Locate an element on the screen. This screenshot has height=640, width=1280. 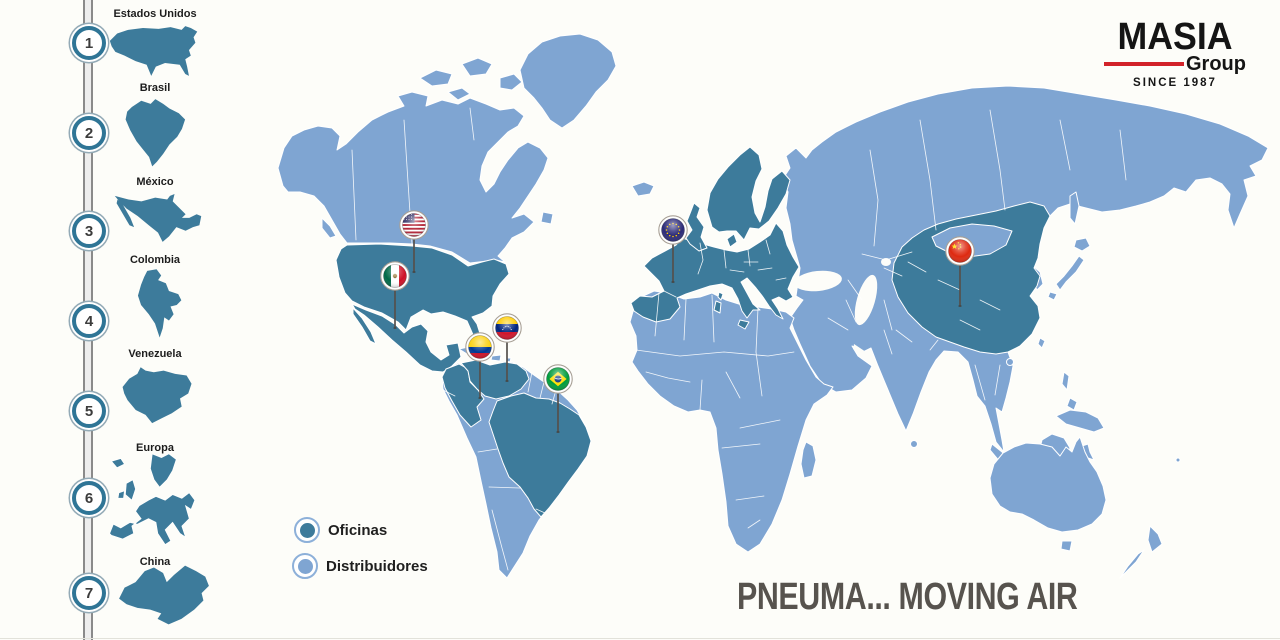
step-number-label: 2 is located at coordinates (89, 133).